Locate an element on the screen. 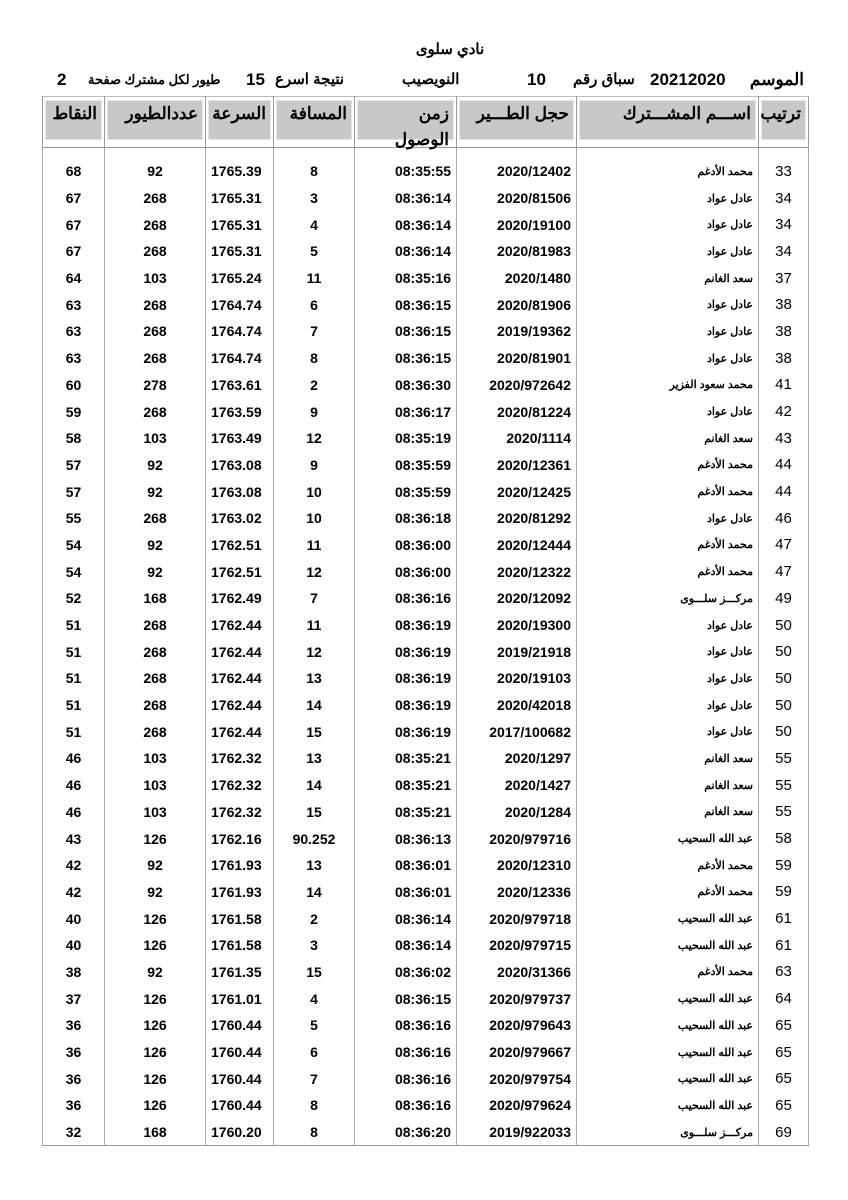  cell-points: 57 is located at coordinates (73, 465).